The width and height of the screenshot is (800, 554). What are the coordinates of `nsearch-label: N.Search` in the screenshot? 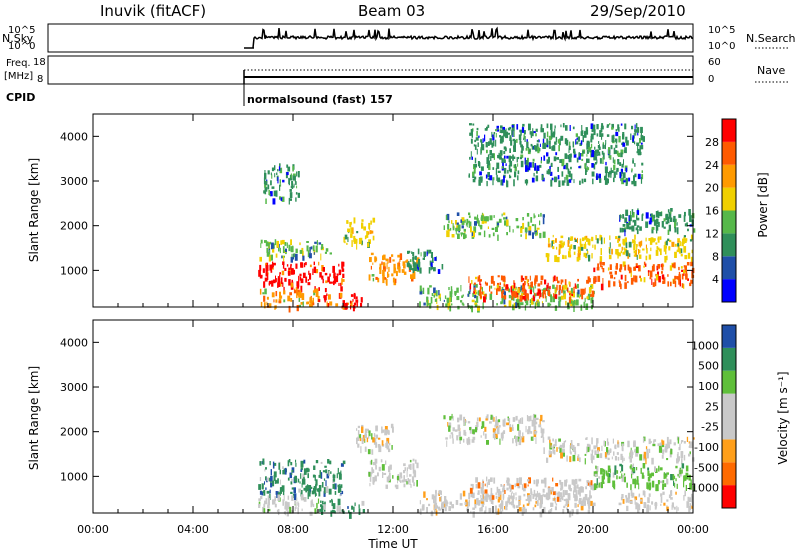 It's located at (771, 38).